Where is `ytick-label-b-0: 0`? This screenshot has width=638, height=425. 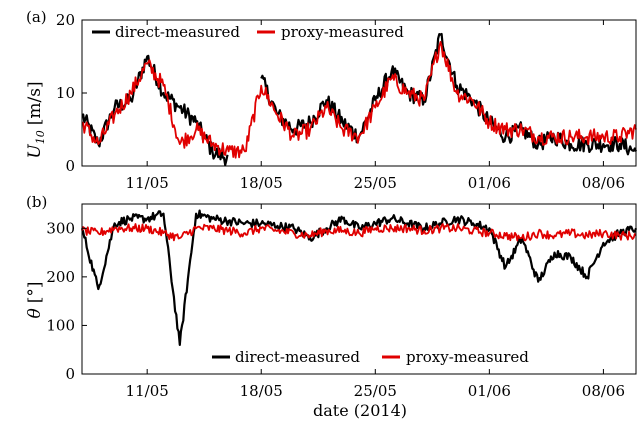
ytick-label-b-0: 0 is located at coordinates (70, 374).